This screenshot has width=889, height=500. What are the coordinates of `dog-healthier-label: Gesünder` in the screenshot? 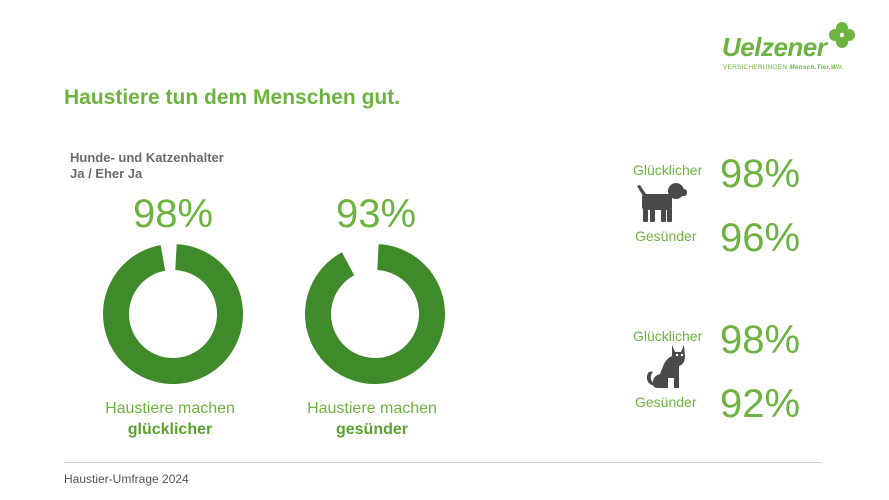 It's located at (666, 236).